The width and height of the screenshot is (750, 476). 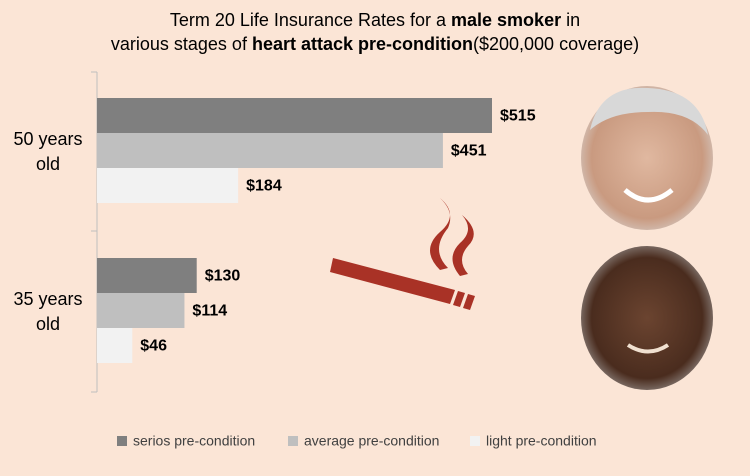 I want to click on title-run: various stages of, so click(x=181, y=44).